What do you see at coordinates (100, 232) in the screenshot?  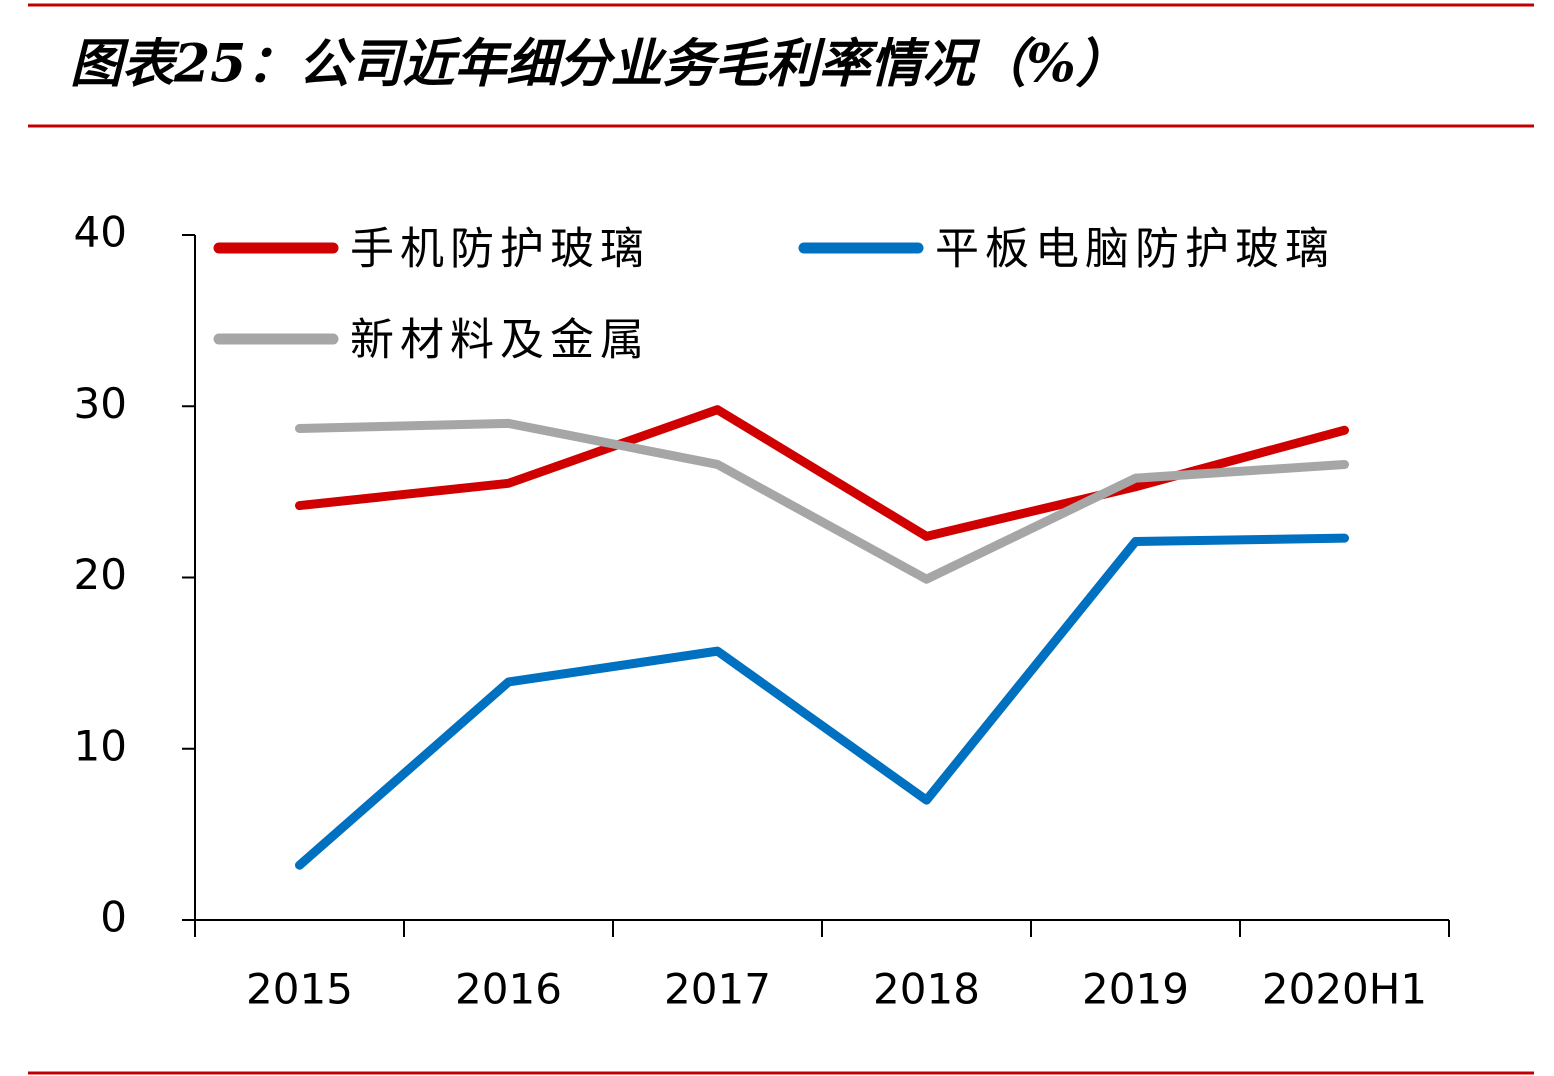 I see `y-tick-label: 40` at bounding box center [100, 232].